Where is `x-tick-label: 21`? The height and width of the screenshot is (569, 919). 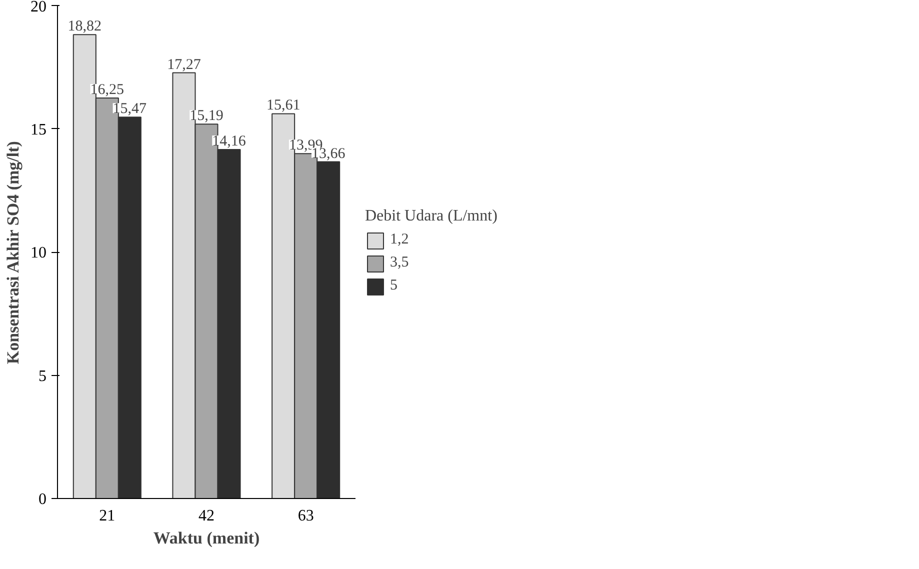
x-tick-label: 21 is located at coordinates (107, 516).